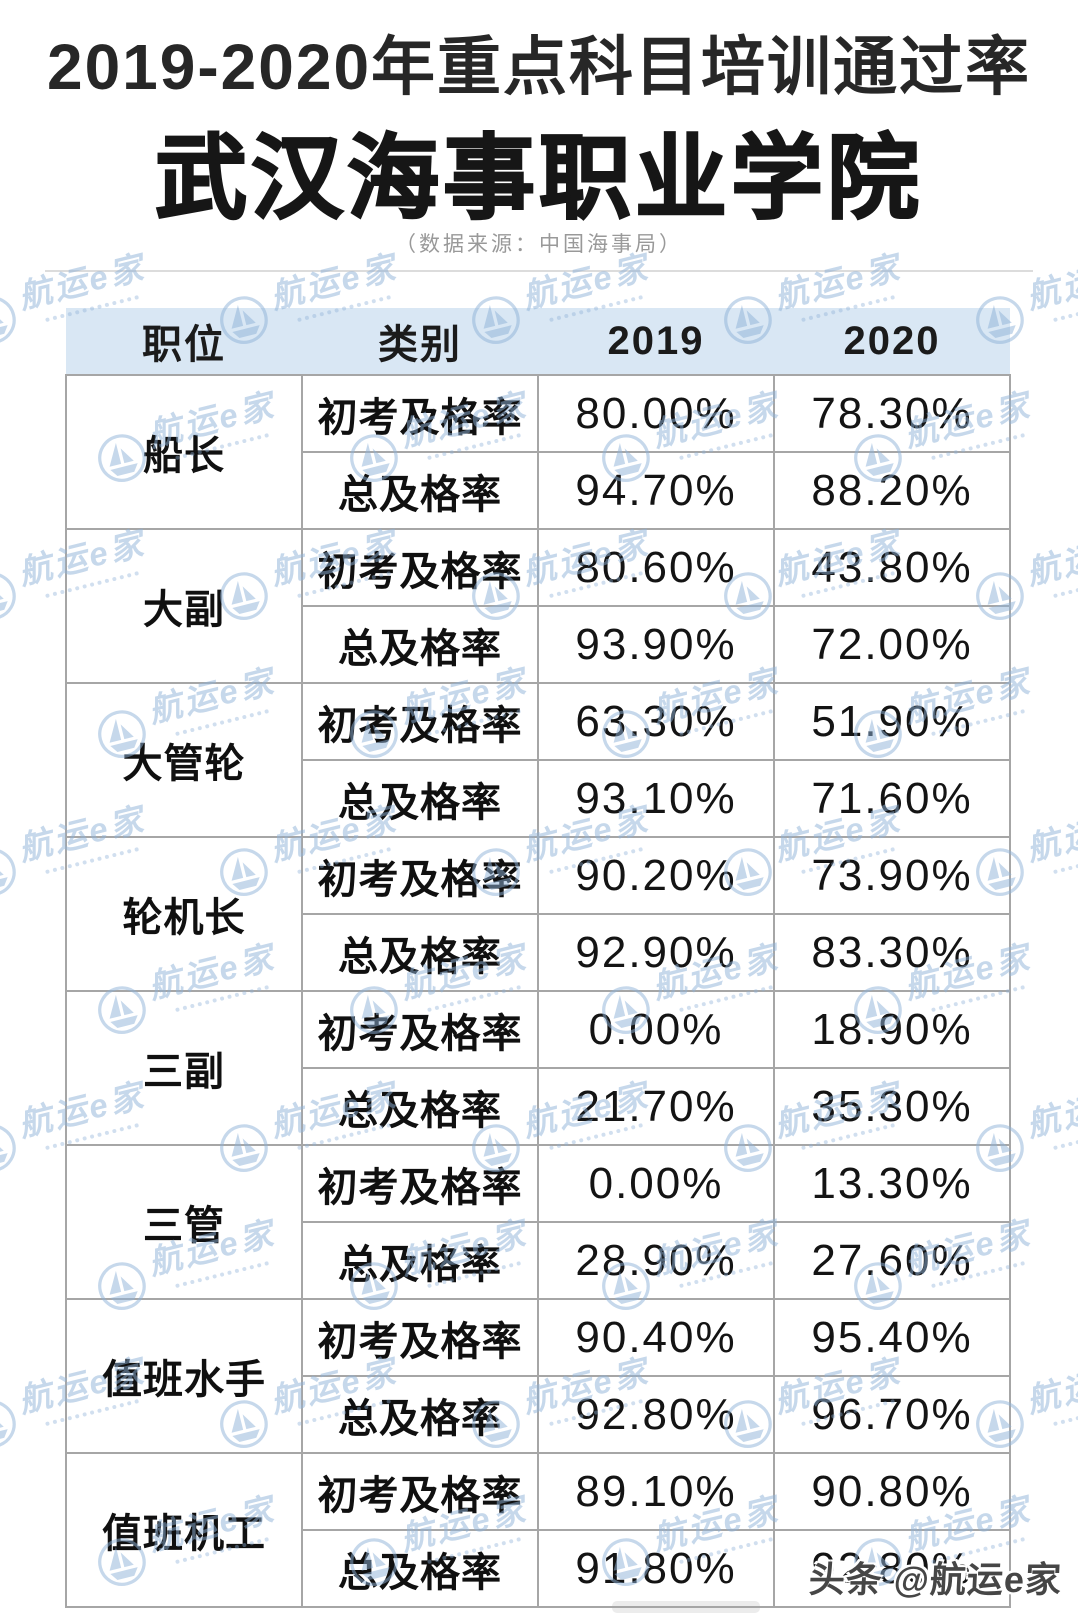 This screenshot has width=1078, height=1614. I want to click on value-2019: 92.80%, so click(656, 1414).